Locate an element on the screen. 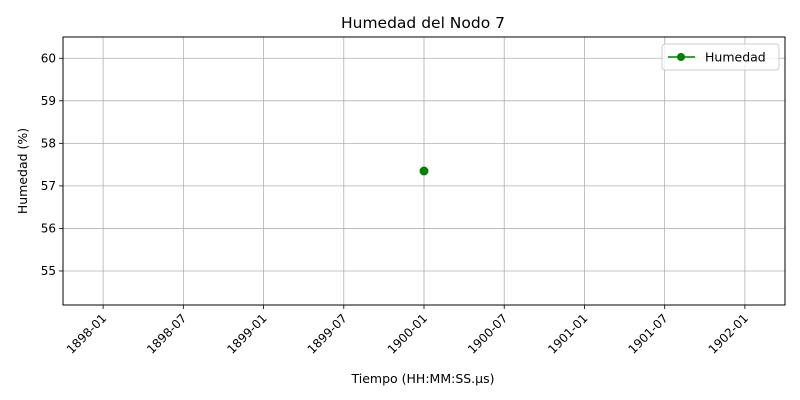 The width and height of the screenshot is (800, 400). data-point is located at coordinates (424, 171).